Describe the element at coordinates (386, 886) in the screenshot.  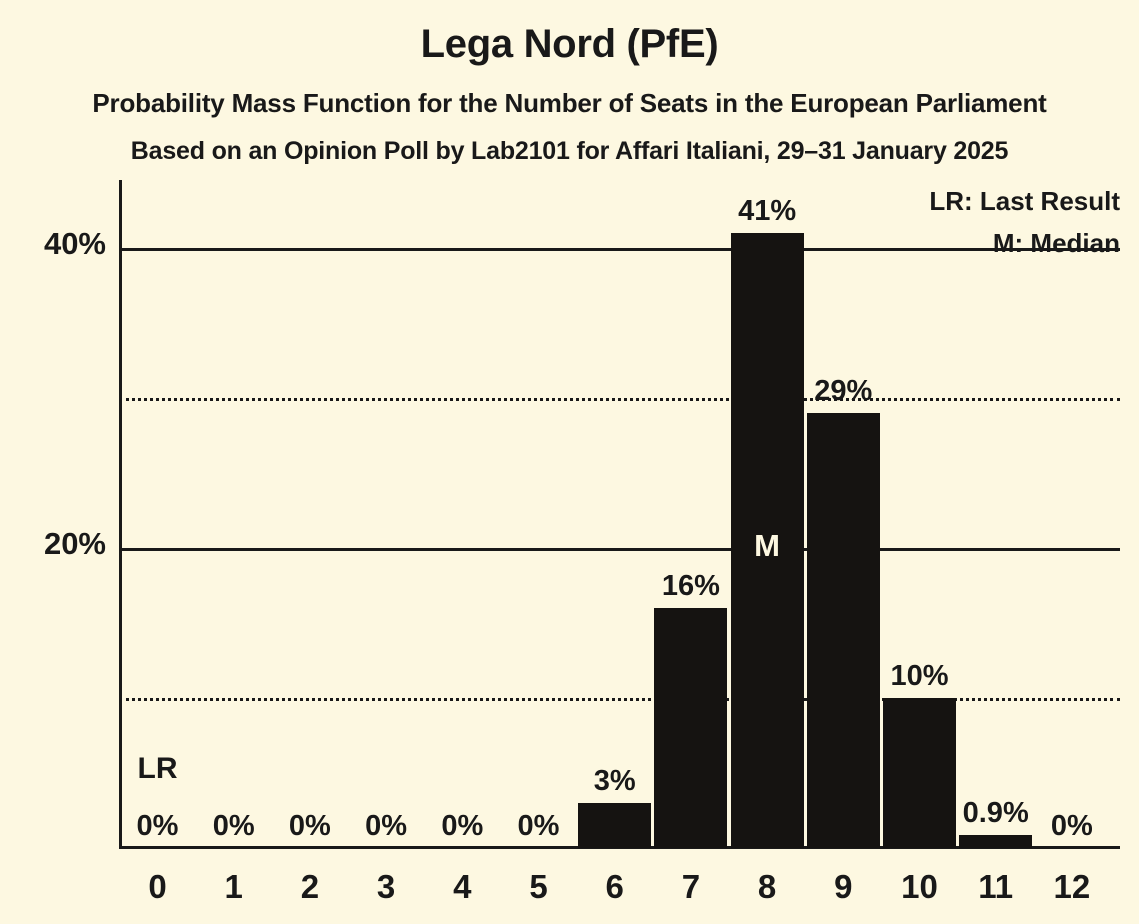
I see `x-tick-label-3: 3` at that location.